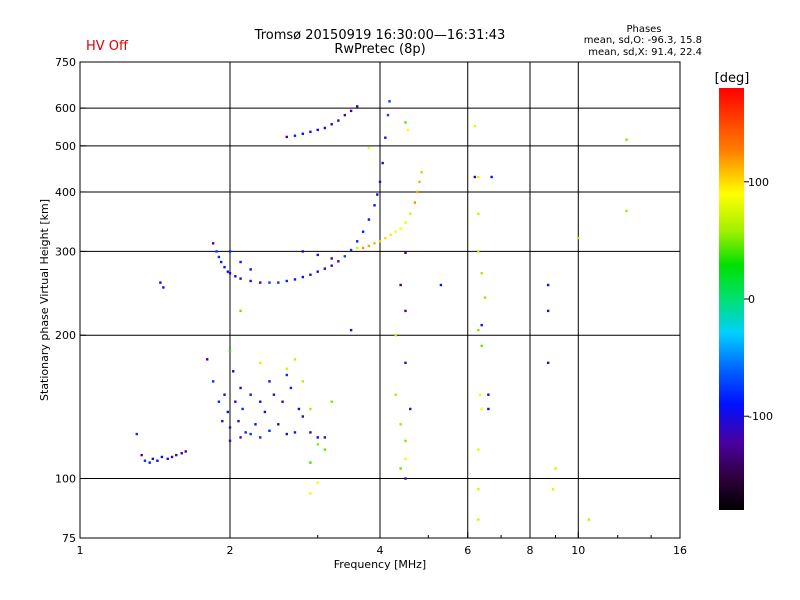 Image resolution: width=800 pixels, height=600 pixels. I want to click on colorbar-ticks: 100 0 -100, so click(758, 299).